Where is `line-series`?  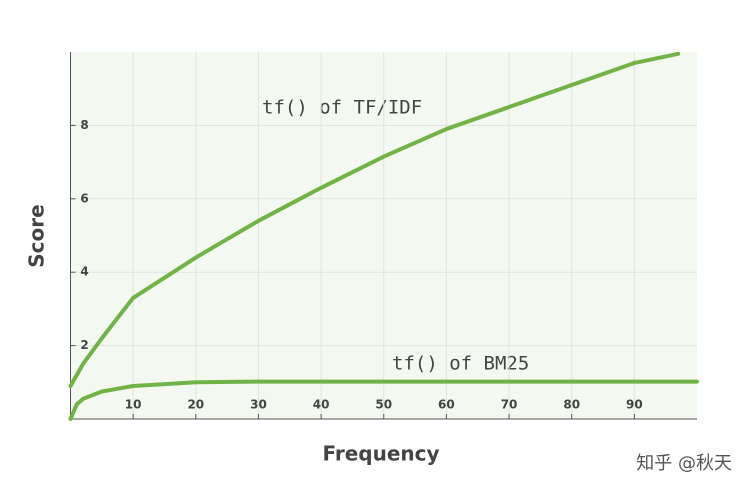
line-series is located at coordinates (383, 400).